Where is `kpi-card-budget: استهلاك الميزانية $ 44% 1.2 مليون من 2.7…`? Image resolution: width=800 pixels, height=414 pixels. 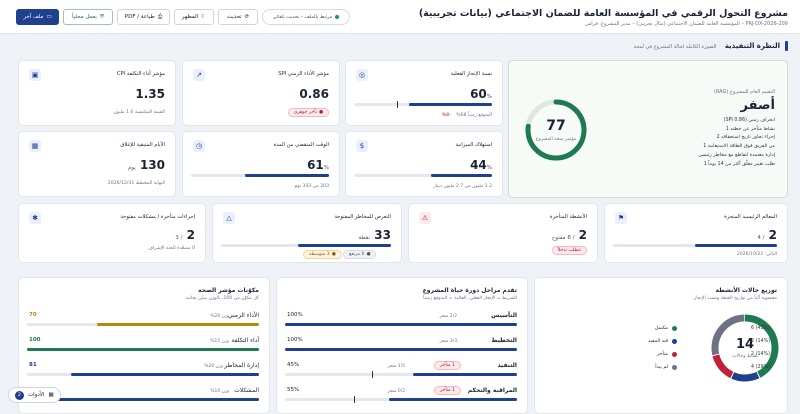
kpi-card-budget: استهلاك الميزانية $ 44% 1.2 مليون من 2.7… is located at coordinates (424, 164).